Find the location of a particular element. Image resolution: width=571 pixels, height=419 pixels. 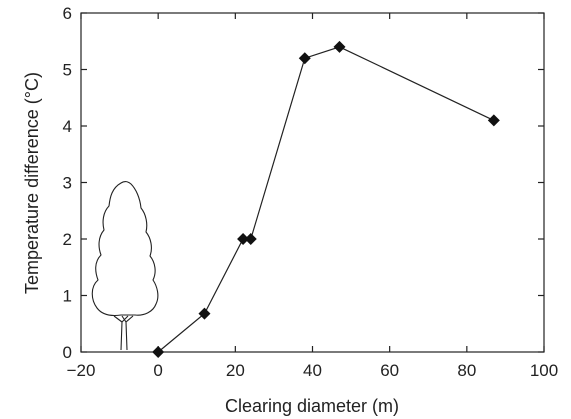

y-tick-label: 2 is located at coordinates (67, 239).